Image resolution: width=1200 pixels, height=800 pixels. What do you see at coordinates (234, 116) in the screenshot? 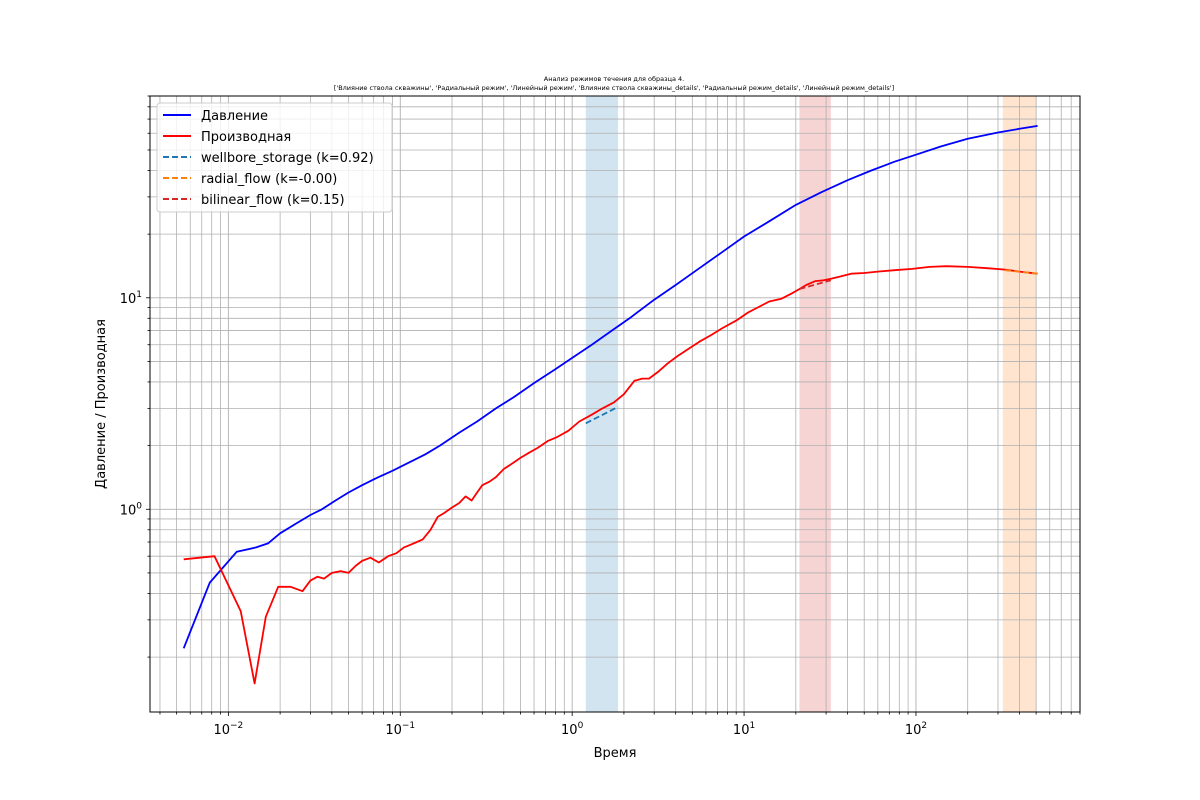
I see `legend-label-pressure: Давление` at bounding box center [234, 116].